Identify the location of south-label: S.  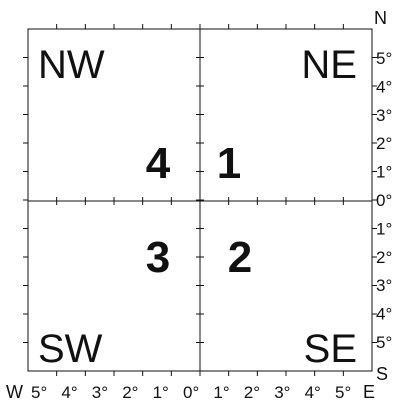
(382, 374).